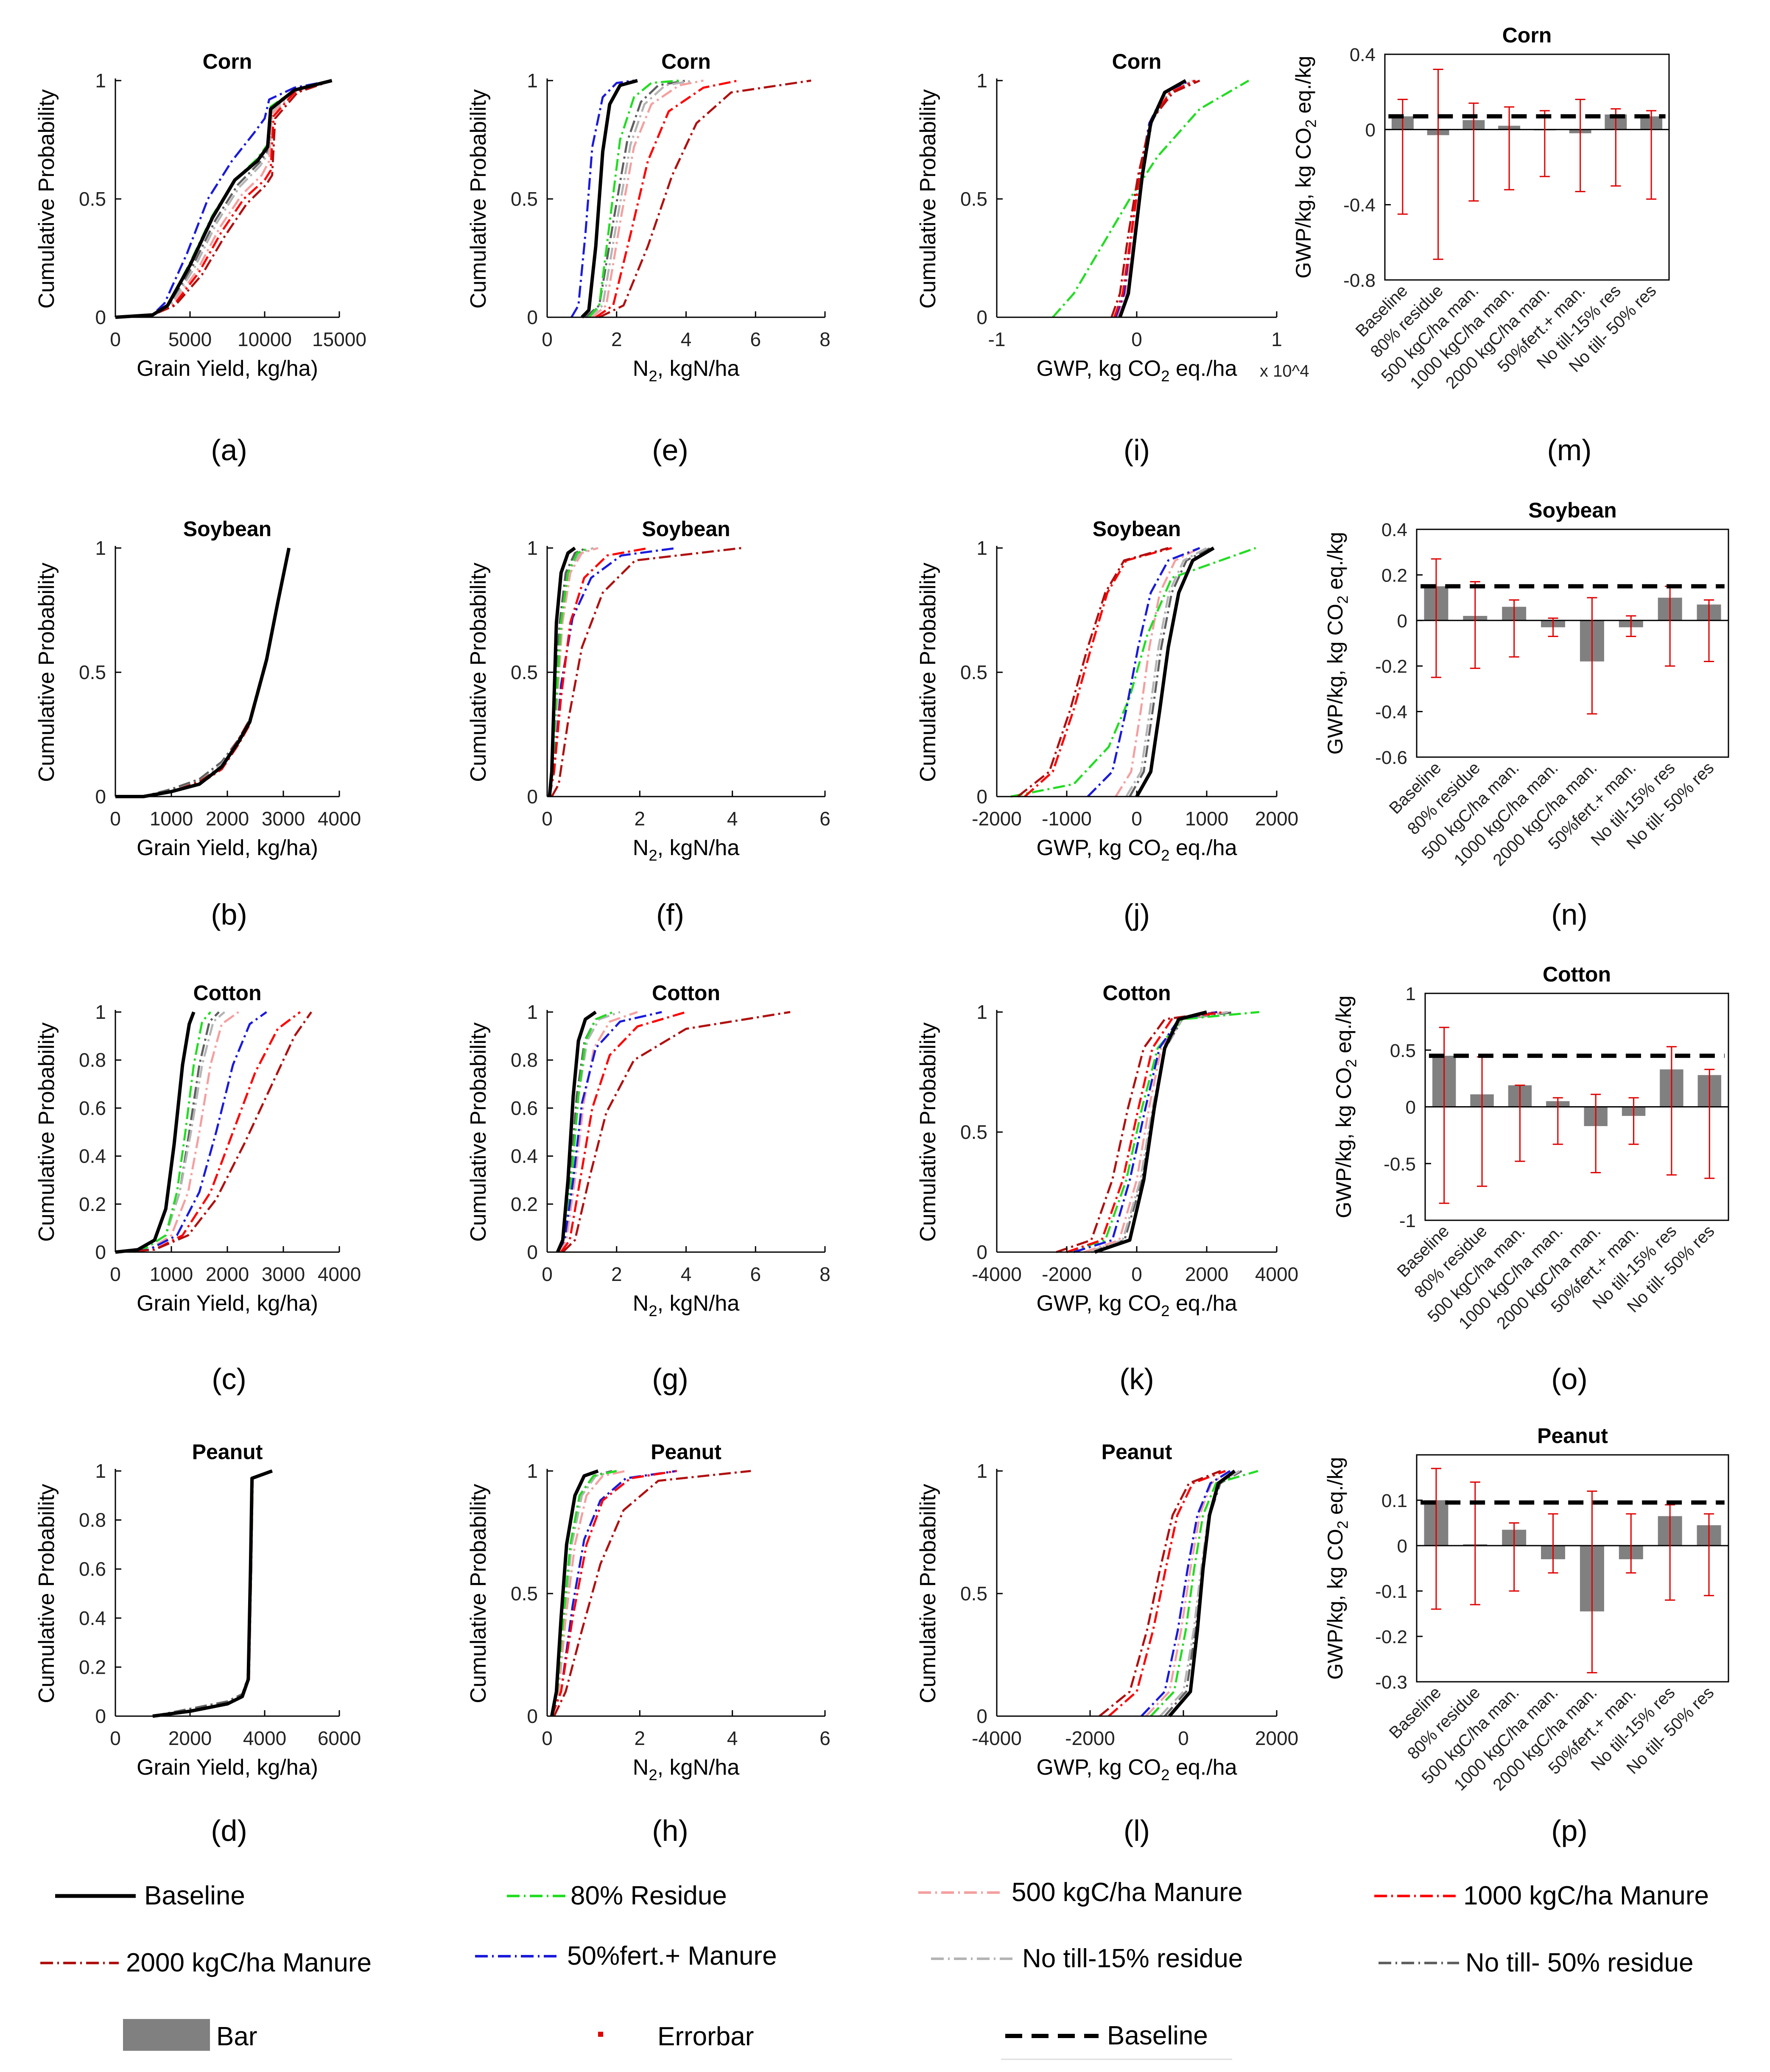 The width and height of the screenshot is (1770, 2072). Describe the element at coordinates (997, 1738) in the screenshot. I see `x-tick-label: -4000` at that location.